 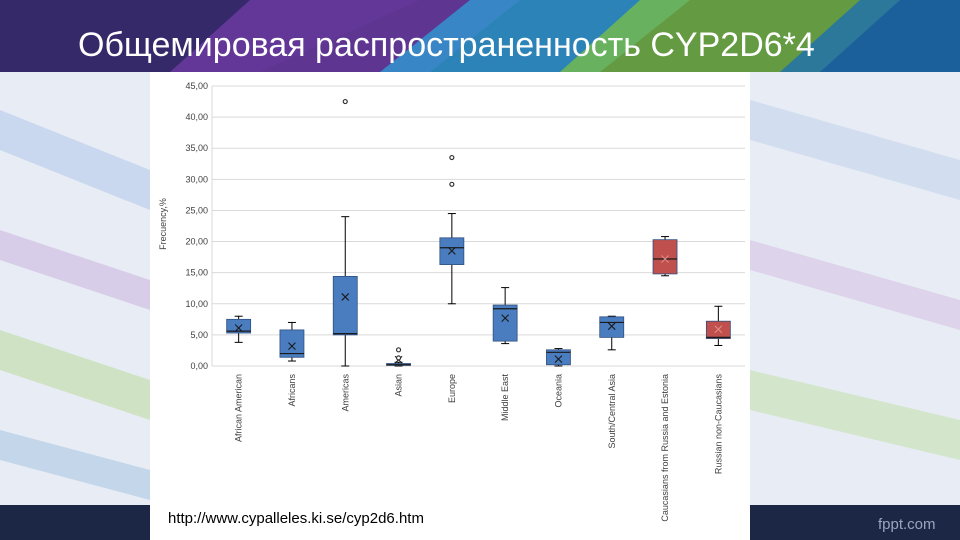 I want to click on box-oceania, so click(x=558, y=357).